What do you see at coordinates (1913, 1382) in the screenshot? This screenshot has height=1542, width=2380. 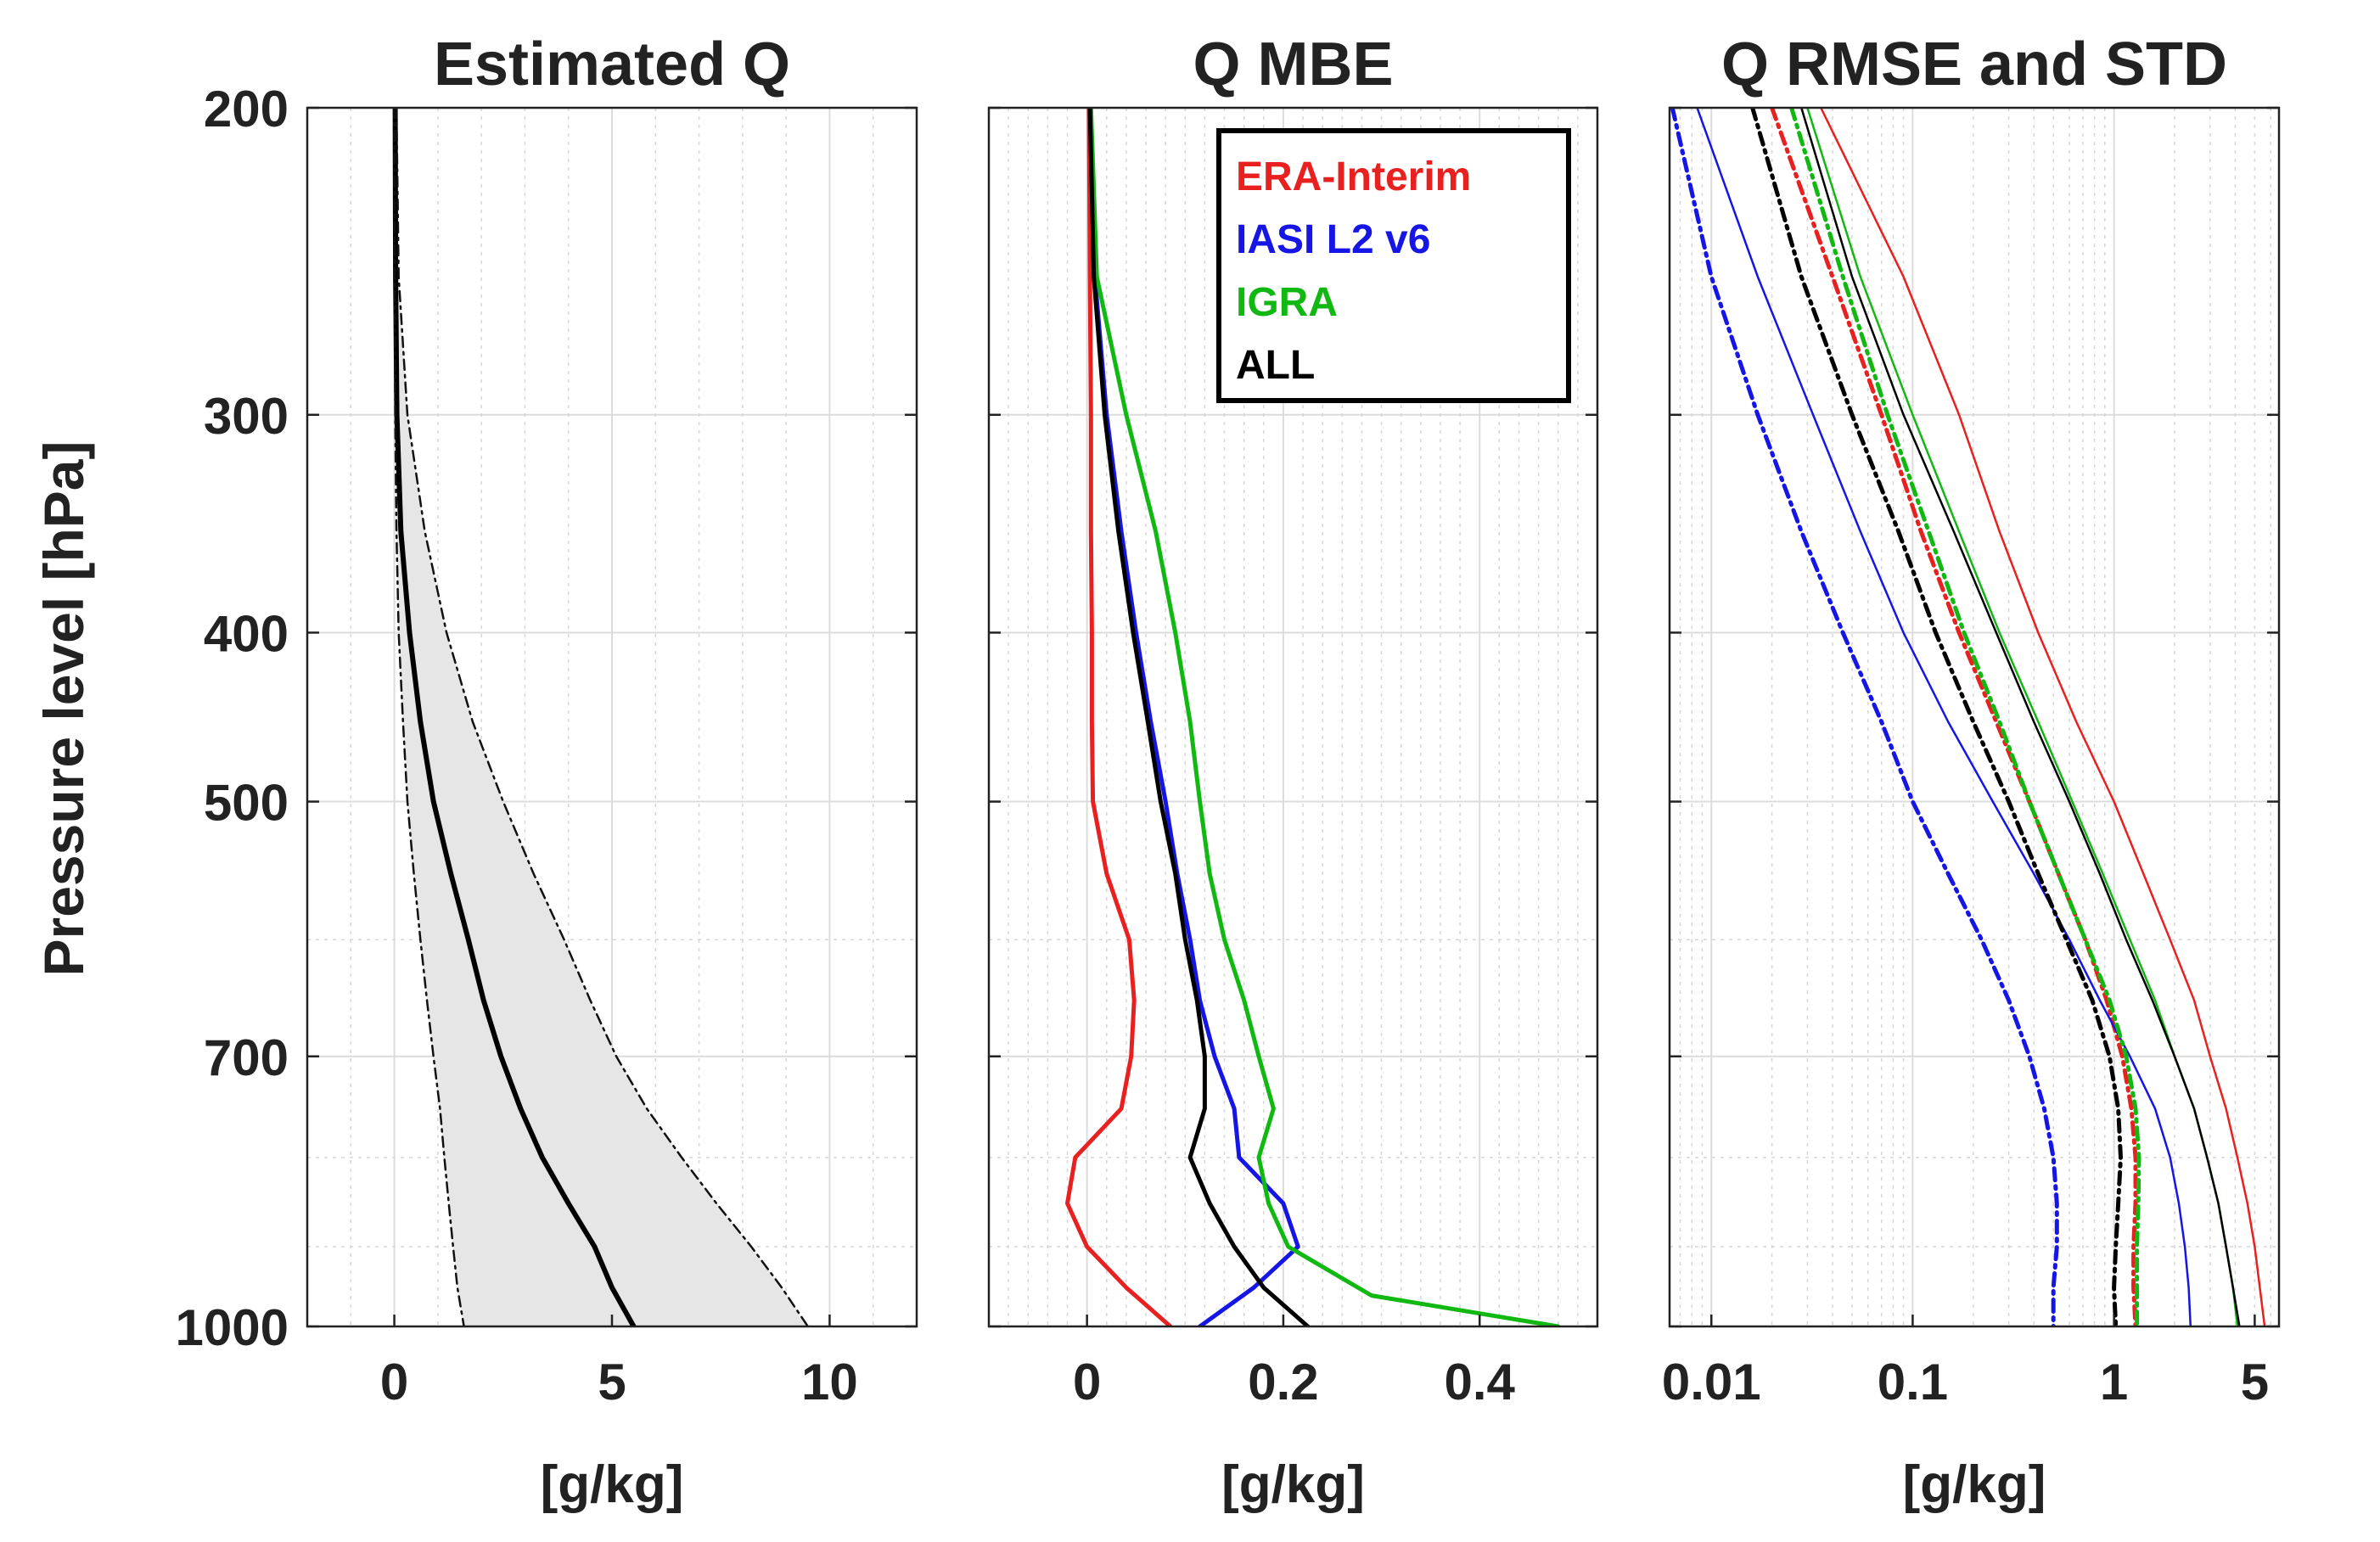 I see `x-tick-label: 0.1` at bounding box center [1913, 1382].